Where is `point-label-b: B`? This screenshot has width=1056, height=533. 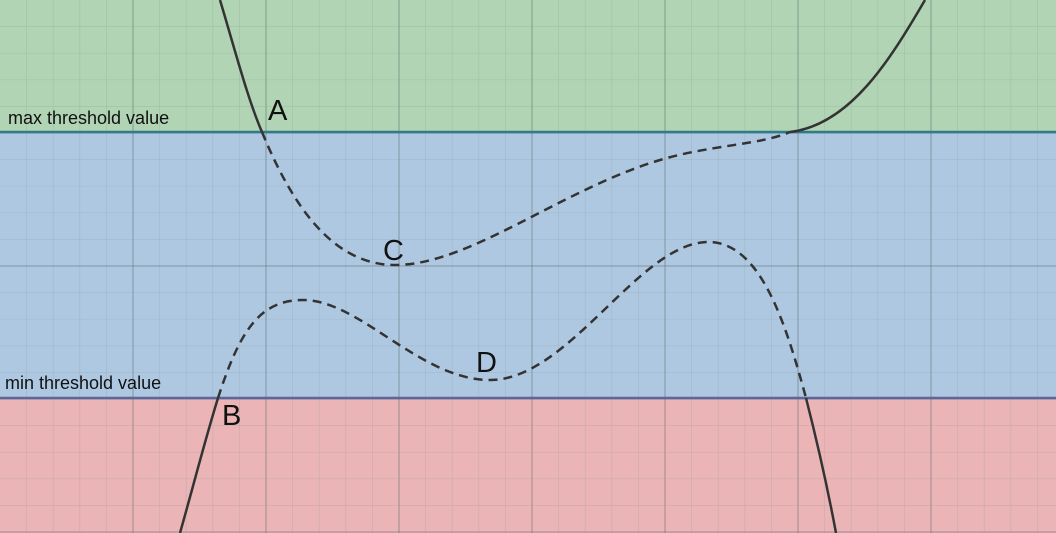 point-label-b: B is located at coordinates (231, 416).